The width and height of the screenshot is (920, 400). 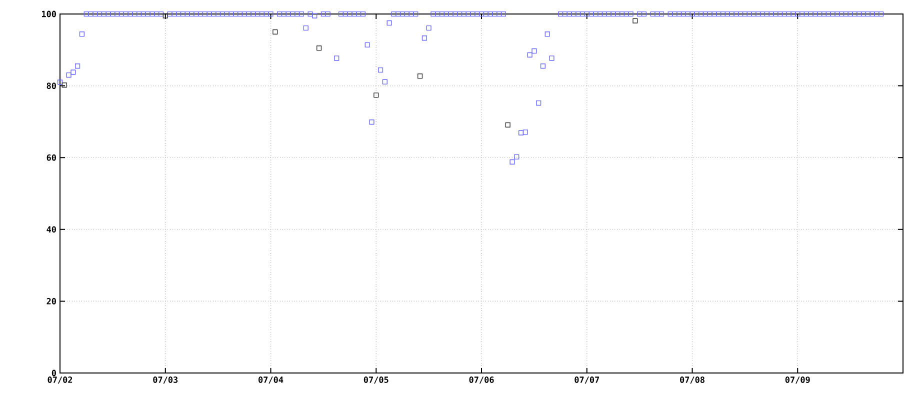 What do you see at coordinates (165, 380) in the screenshot?
I see `x-tick-label: 07/03` at bounding box center [165, 380].